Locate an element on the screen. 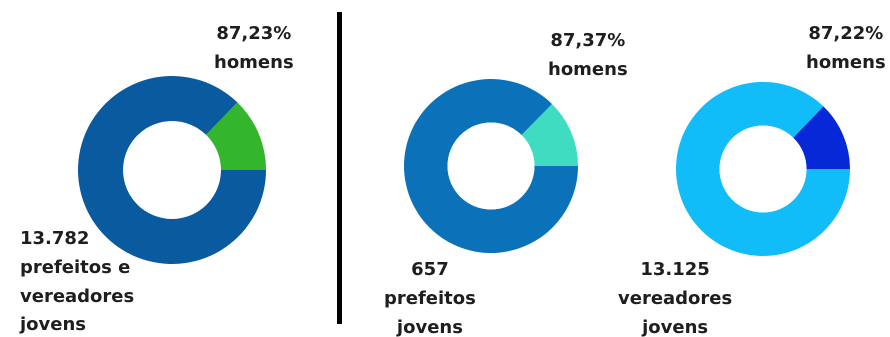 The height and width of the screenshot is (337, 890). chart-total-percent-label: 87,23% homens is located at coordinates (254, 49).